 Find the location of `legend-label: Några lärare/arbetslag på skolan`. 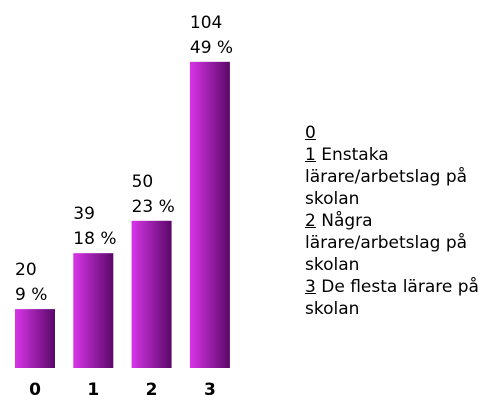

legend-label: Några lärare/arbetslag på skolan is located at coordinates (386, 243).